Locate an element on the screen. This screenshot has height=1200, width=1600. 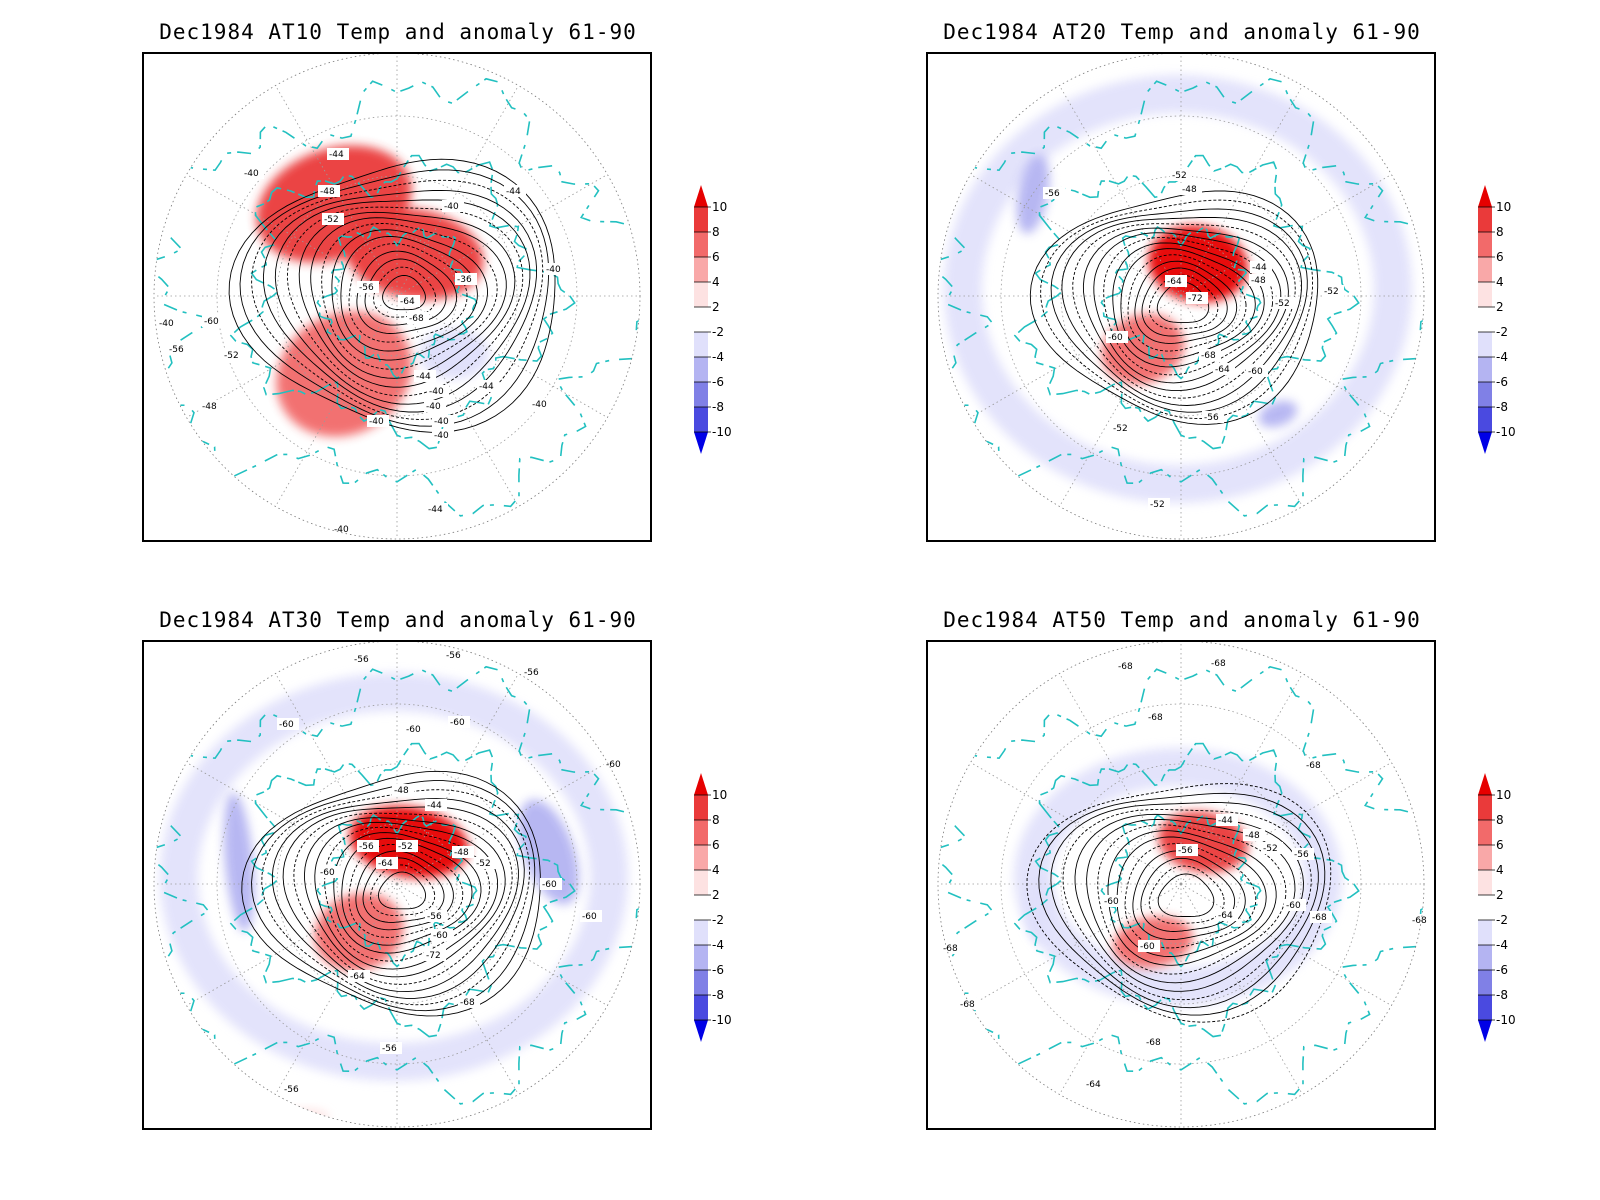
panel-title: Dec1984 AT10 Temp and anomaly 61-90 is located at coordinates (398, 32).